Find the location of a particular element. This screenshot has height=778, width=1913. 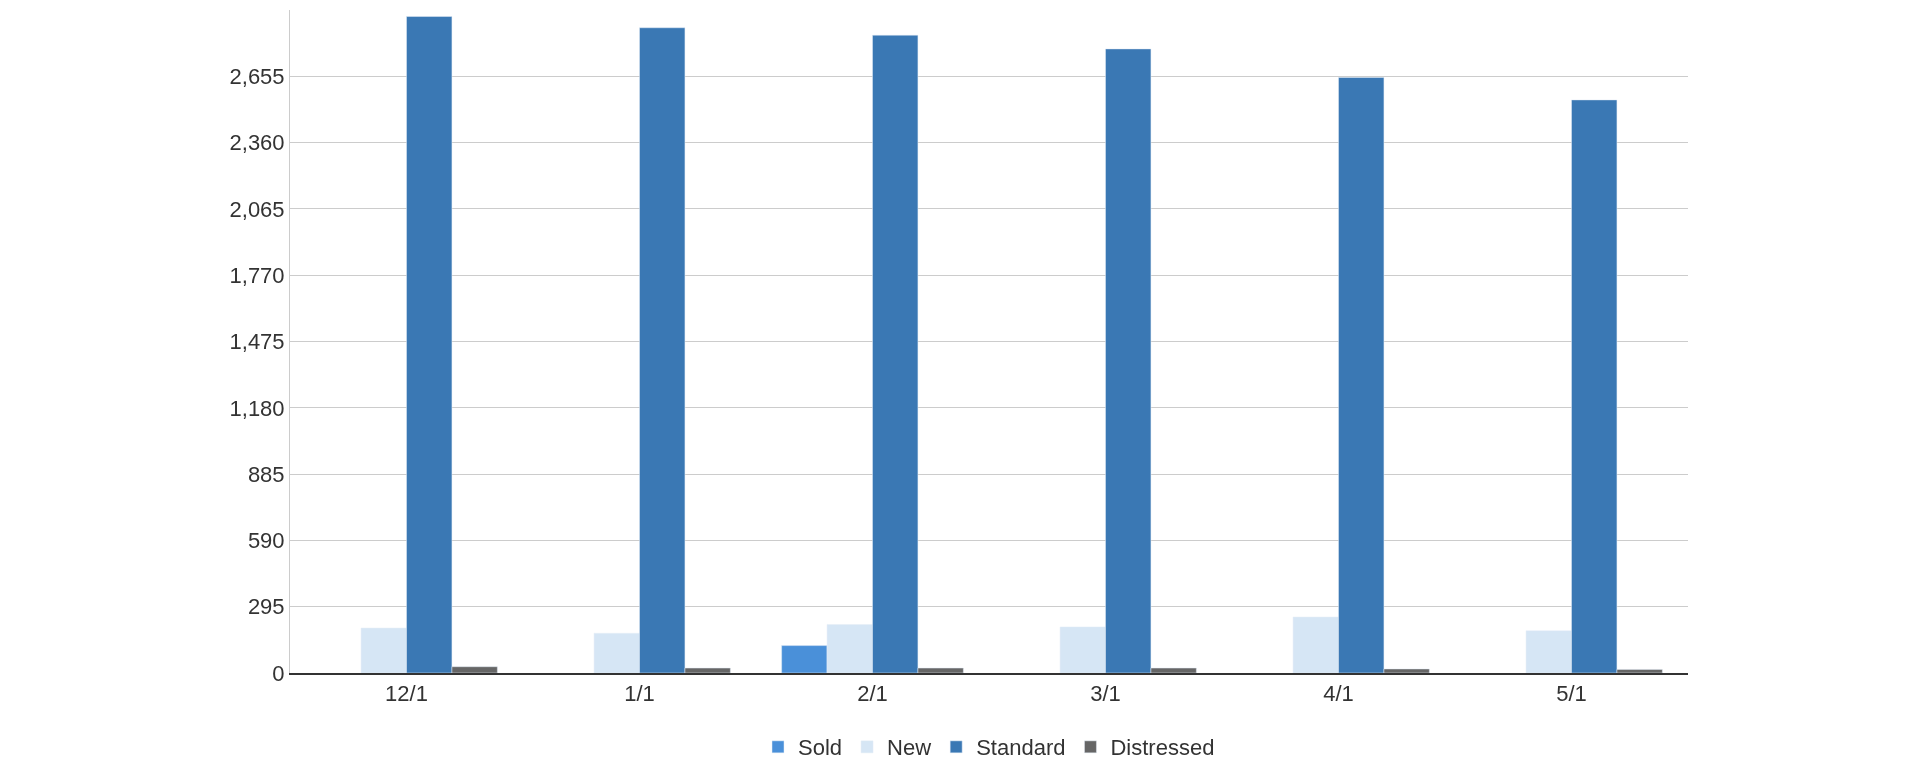

x-tick-label: 12/1 is located at coordinates (406, 694).